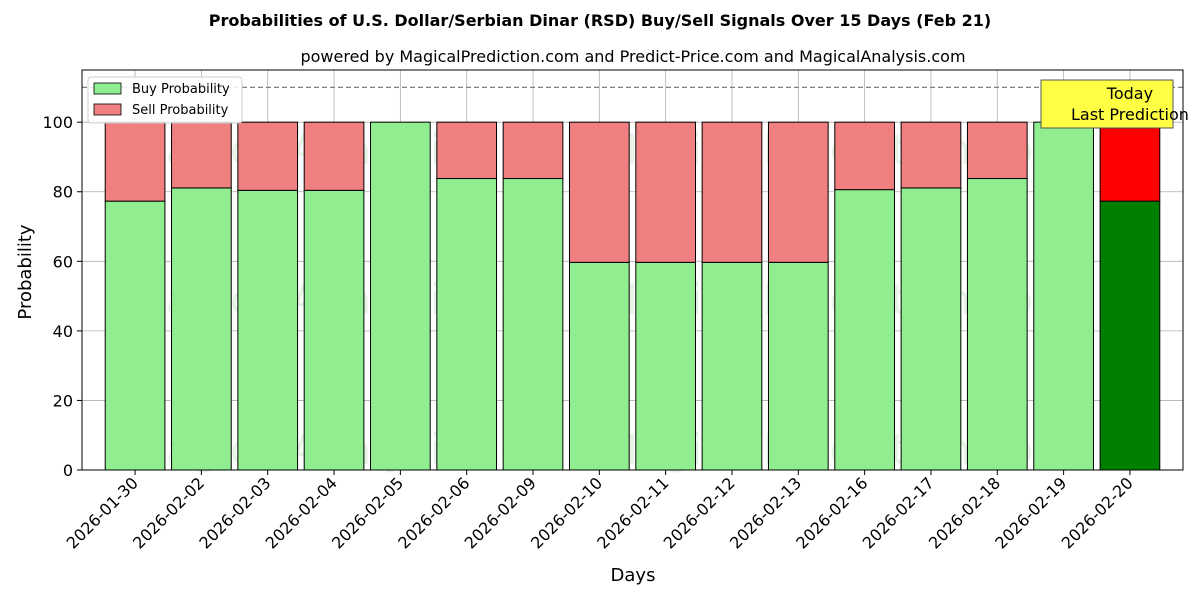  Describe the element at coordinates (180, 110) in the screenshot. I see `legend-label-sell: Sell Probability` at that location.